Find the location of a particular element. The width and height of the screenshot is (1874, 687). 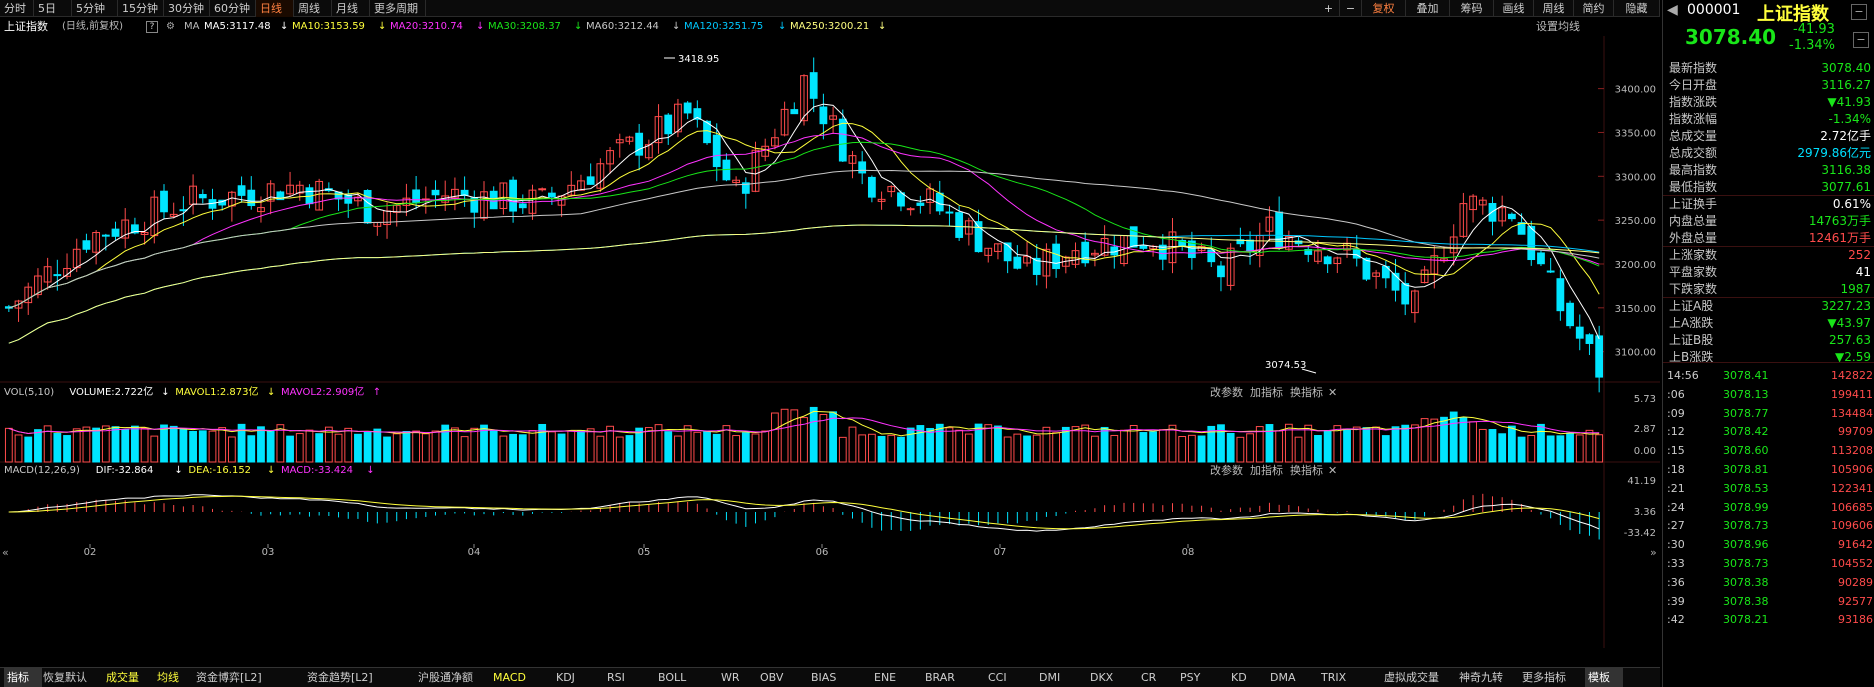

toolbar-right-6: 周线 is located at coordinates (1554, 8).